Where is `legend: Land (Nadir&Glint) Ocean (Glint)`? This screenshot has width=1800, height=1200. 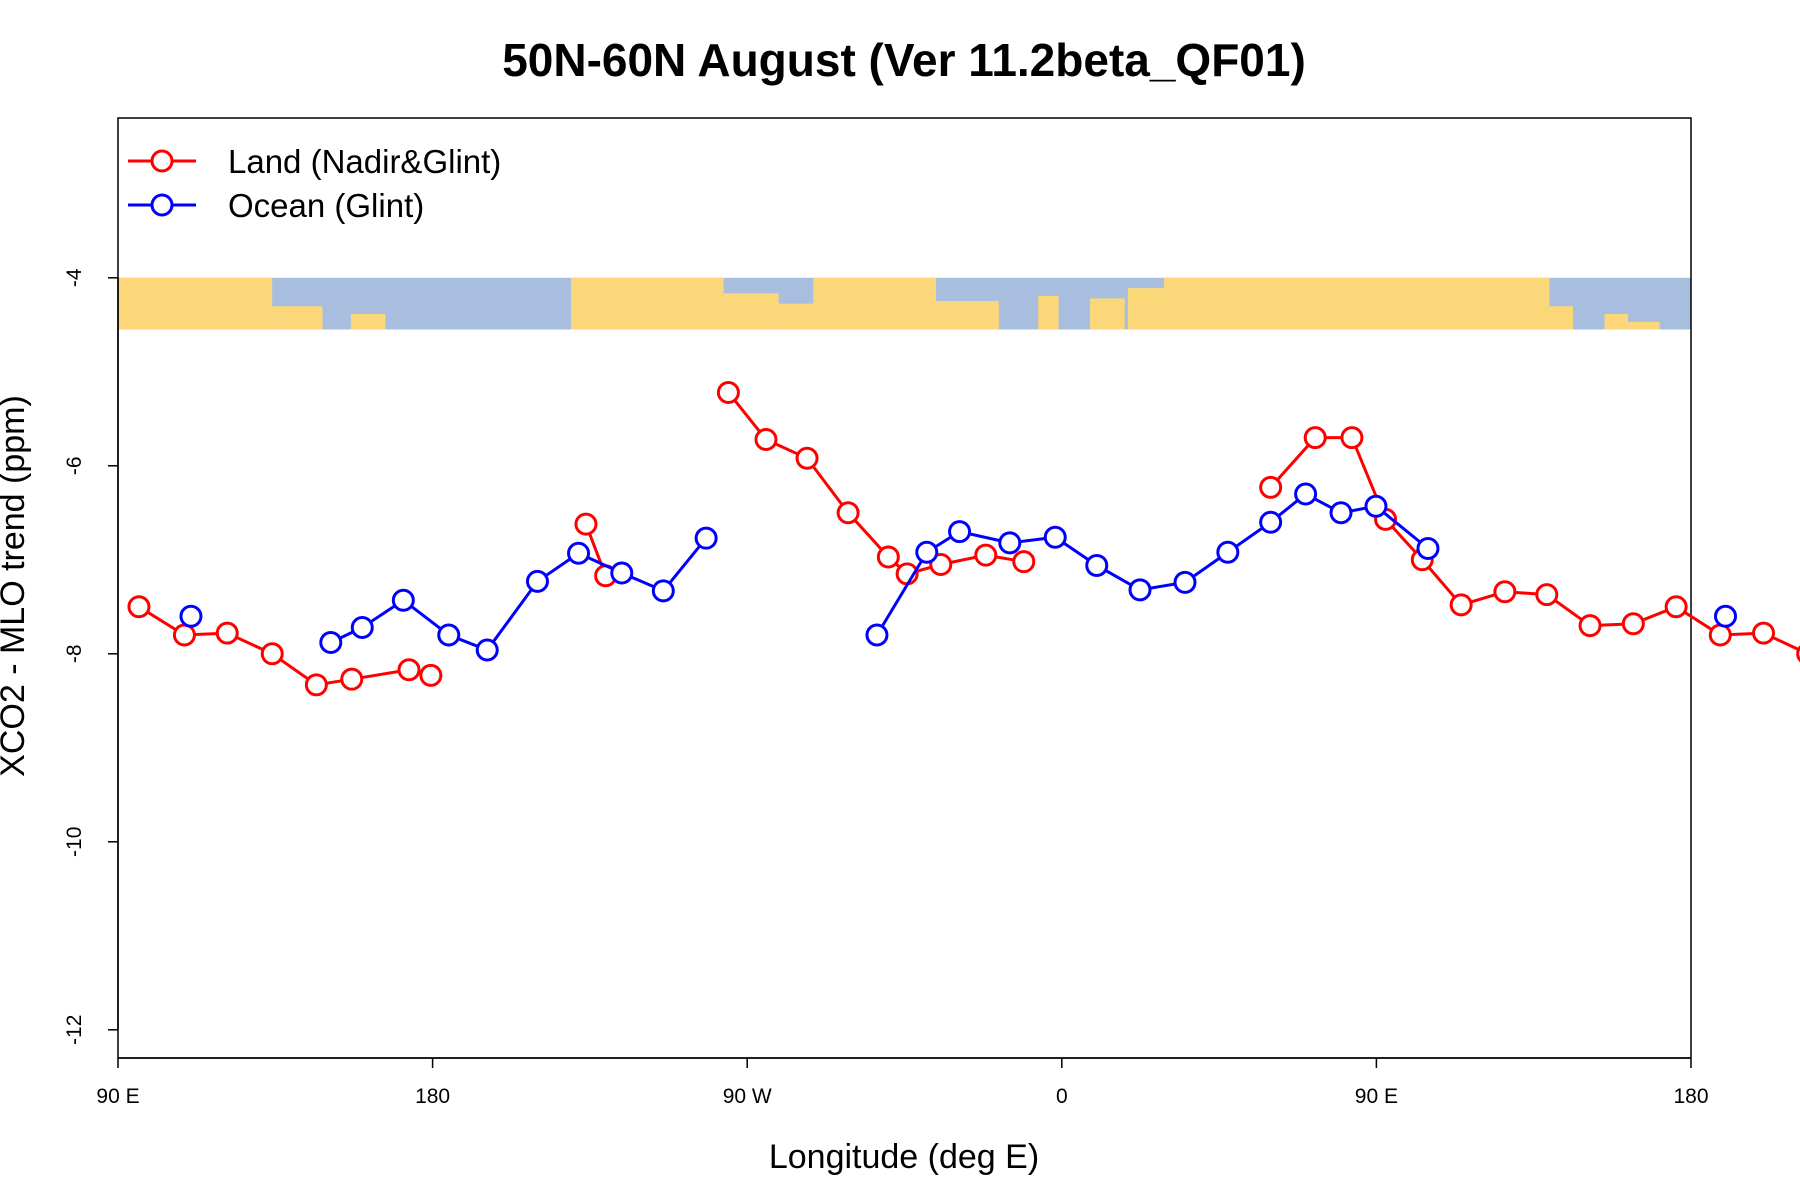
legend: Land (Nadir&Glint) Ocean (Glint) is located at coordinates (314, 183).